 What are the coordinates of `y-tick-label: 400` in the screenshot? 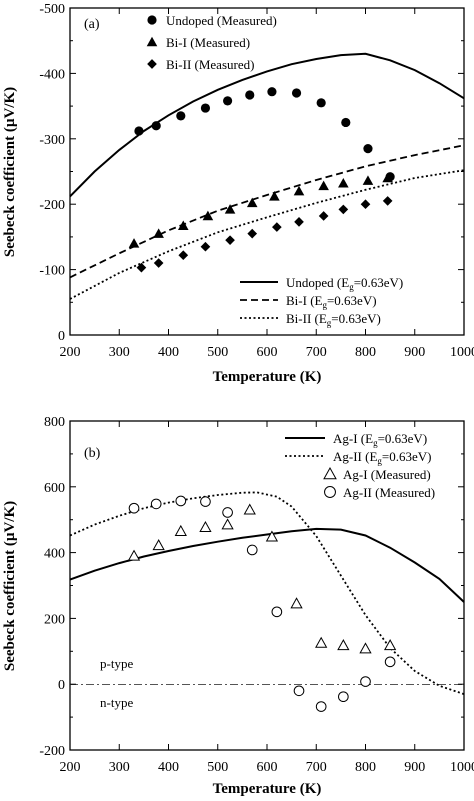 It's located at (54, 554).